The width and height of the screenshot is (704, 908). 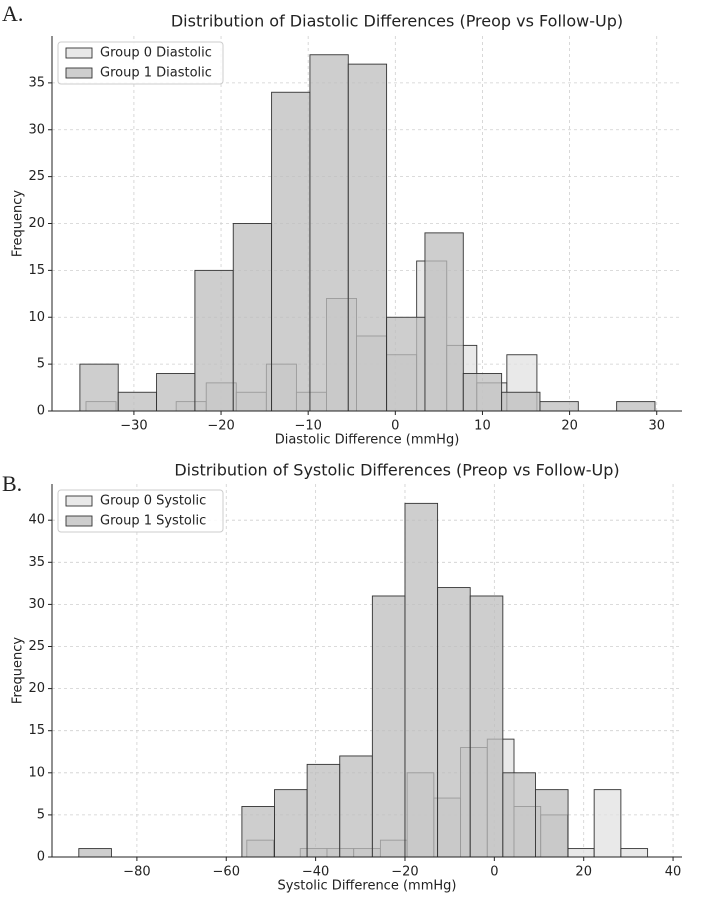 What do you see at coordinates (315, 872) in the screenshot?
I see `x-tick-label: −40` at bounding box center [315, 872].